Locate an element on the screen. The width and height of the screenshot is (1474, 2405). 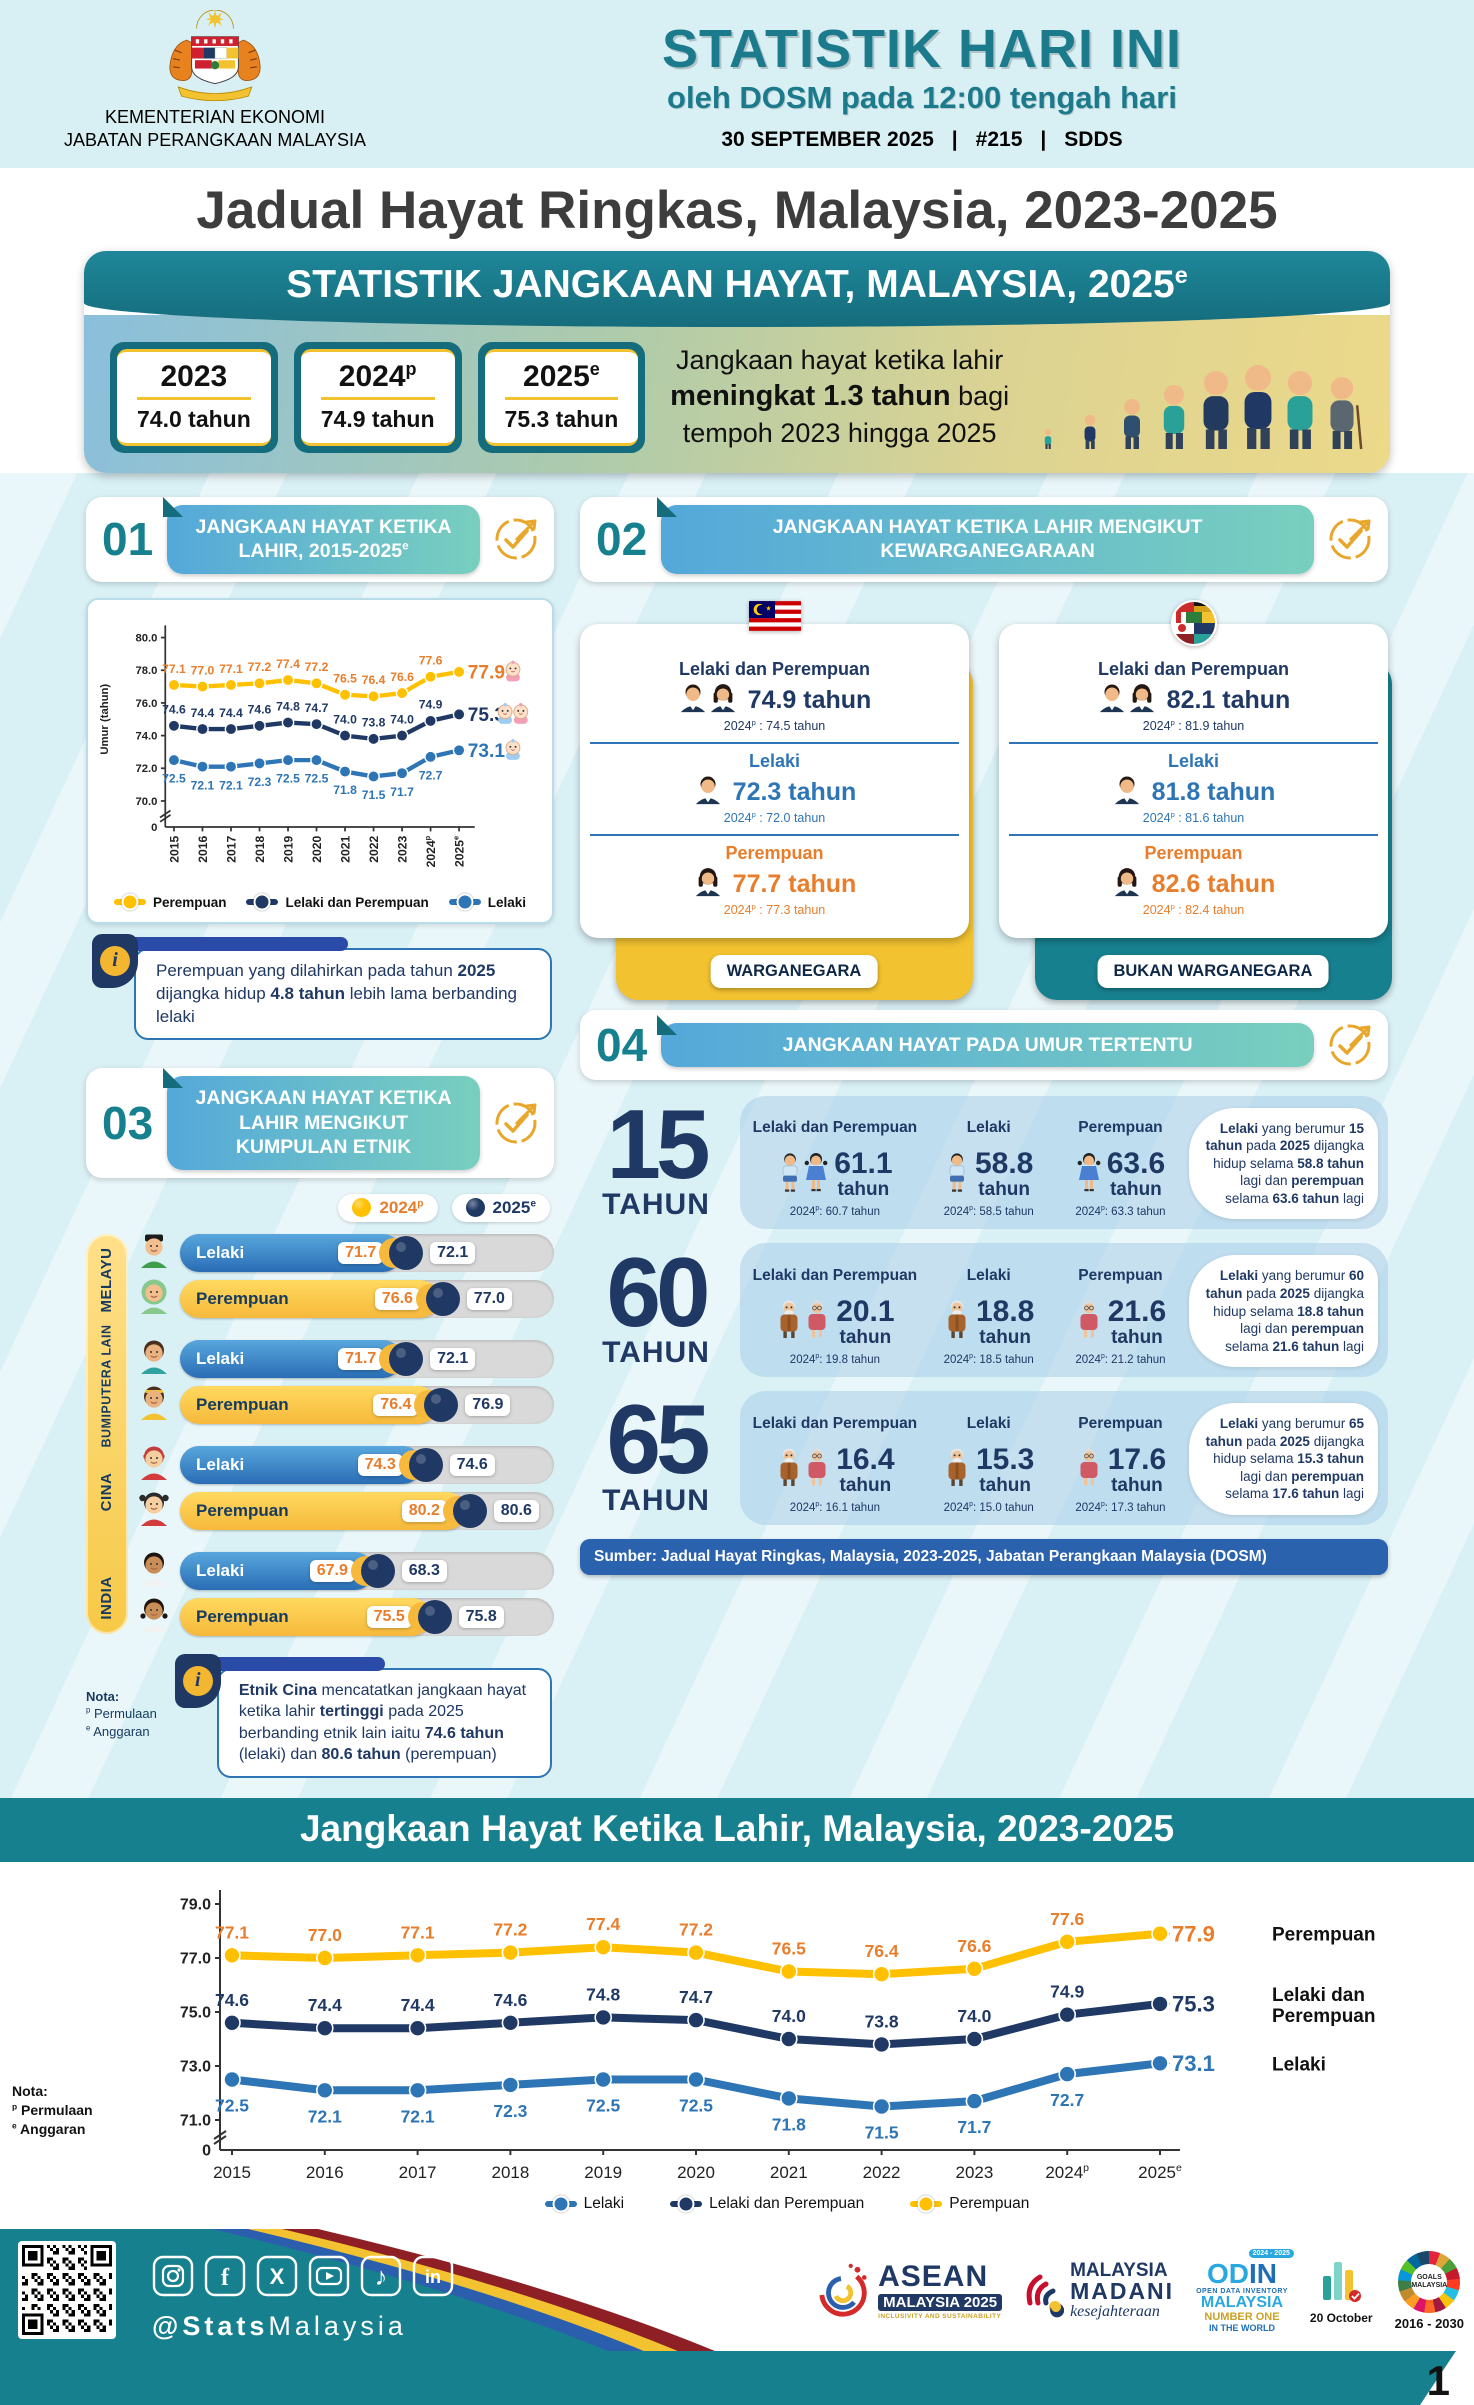
value-2024: 74.3 is located at coordinates (380, 1464).